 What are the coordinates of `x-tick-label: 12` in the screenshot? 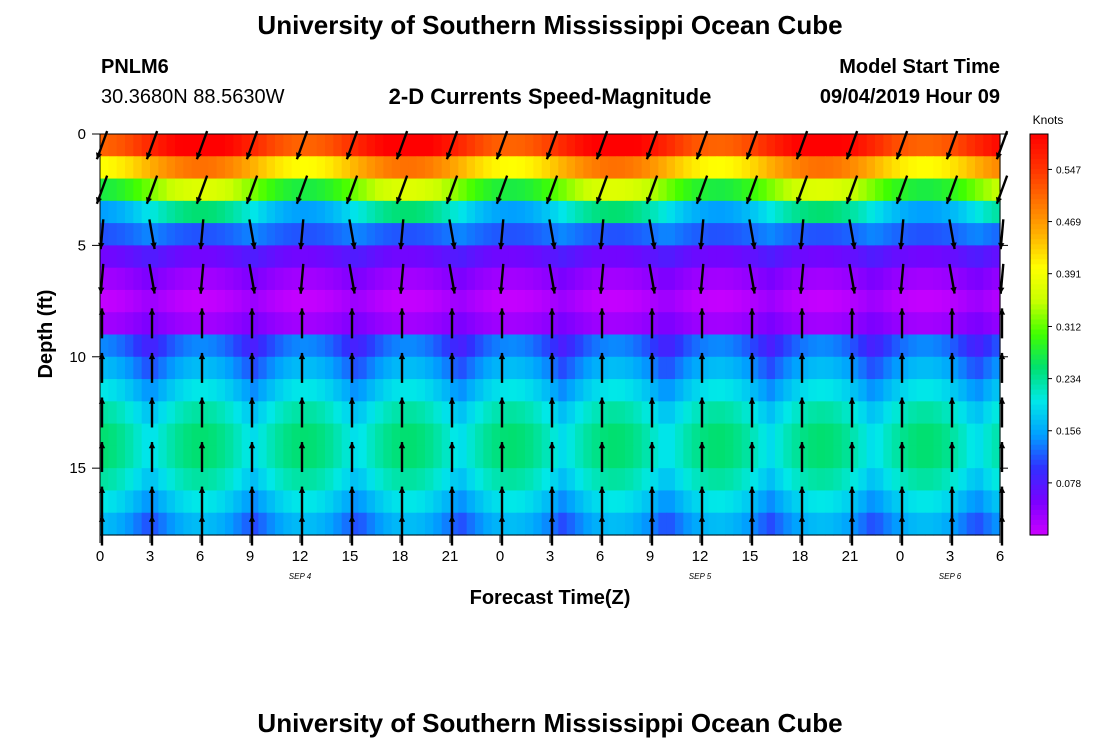 It's located at (700, 556).